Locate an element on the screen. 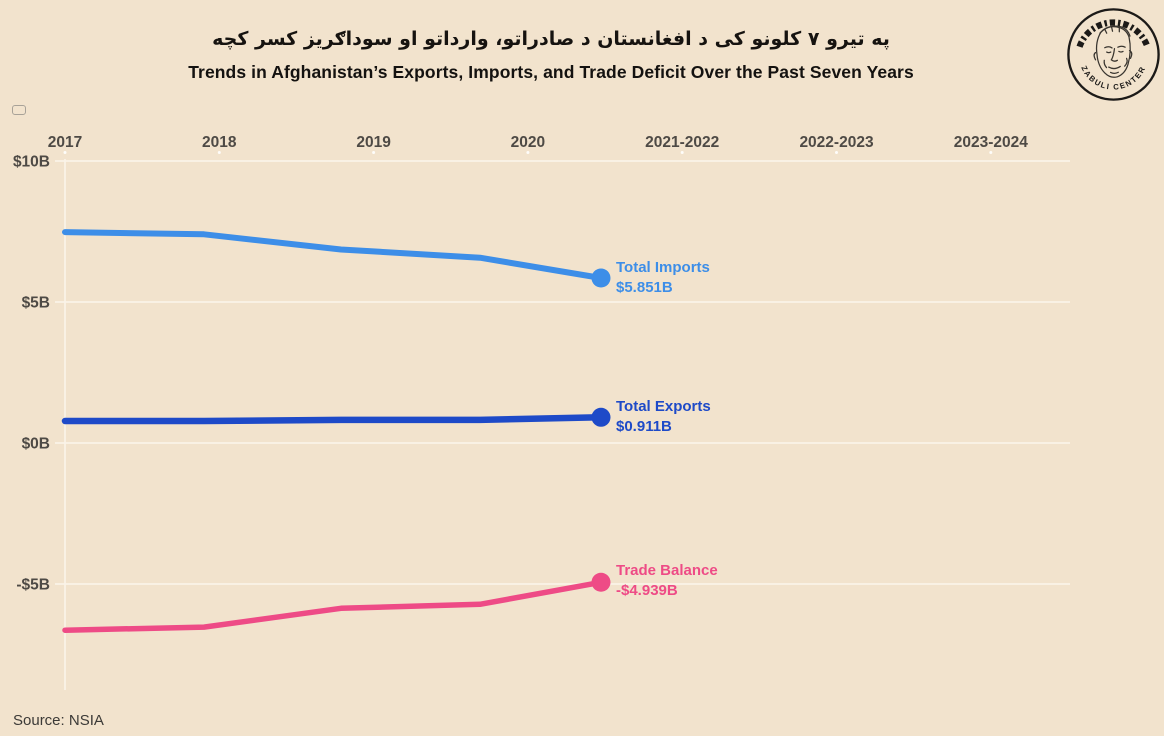 Image resolution: width=1164 pixels, height=736 pixels. y-tick-label: $0B is located at coordinates (36, 444).